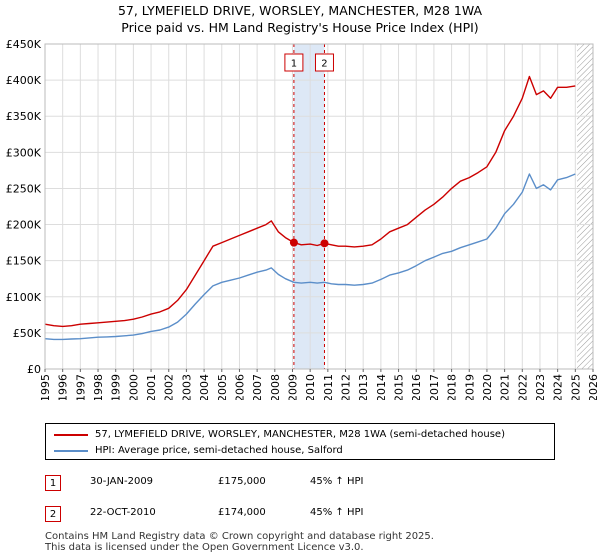 The width and height of the screenshot is (600, 560). Describe the element at coordinates (399, 387) in the screenshot. I see `x-tick-label-2015: 2015` at that location.